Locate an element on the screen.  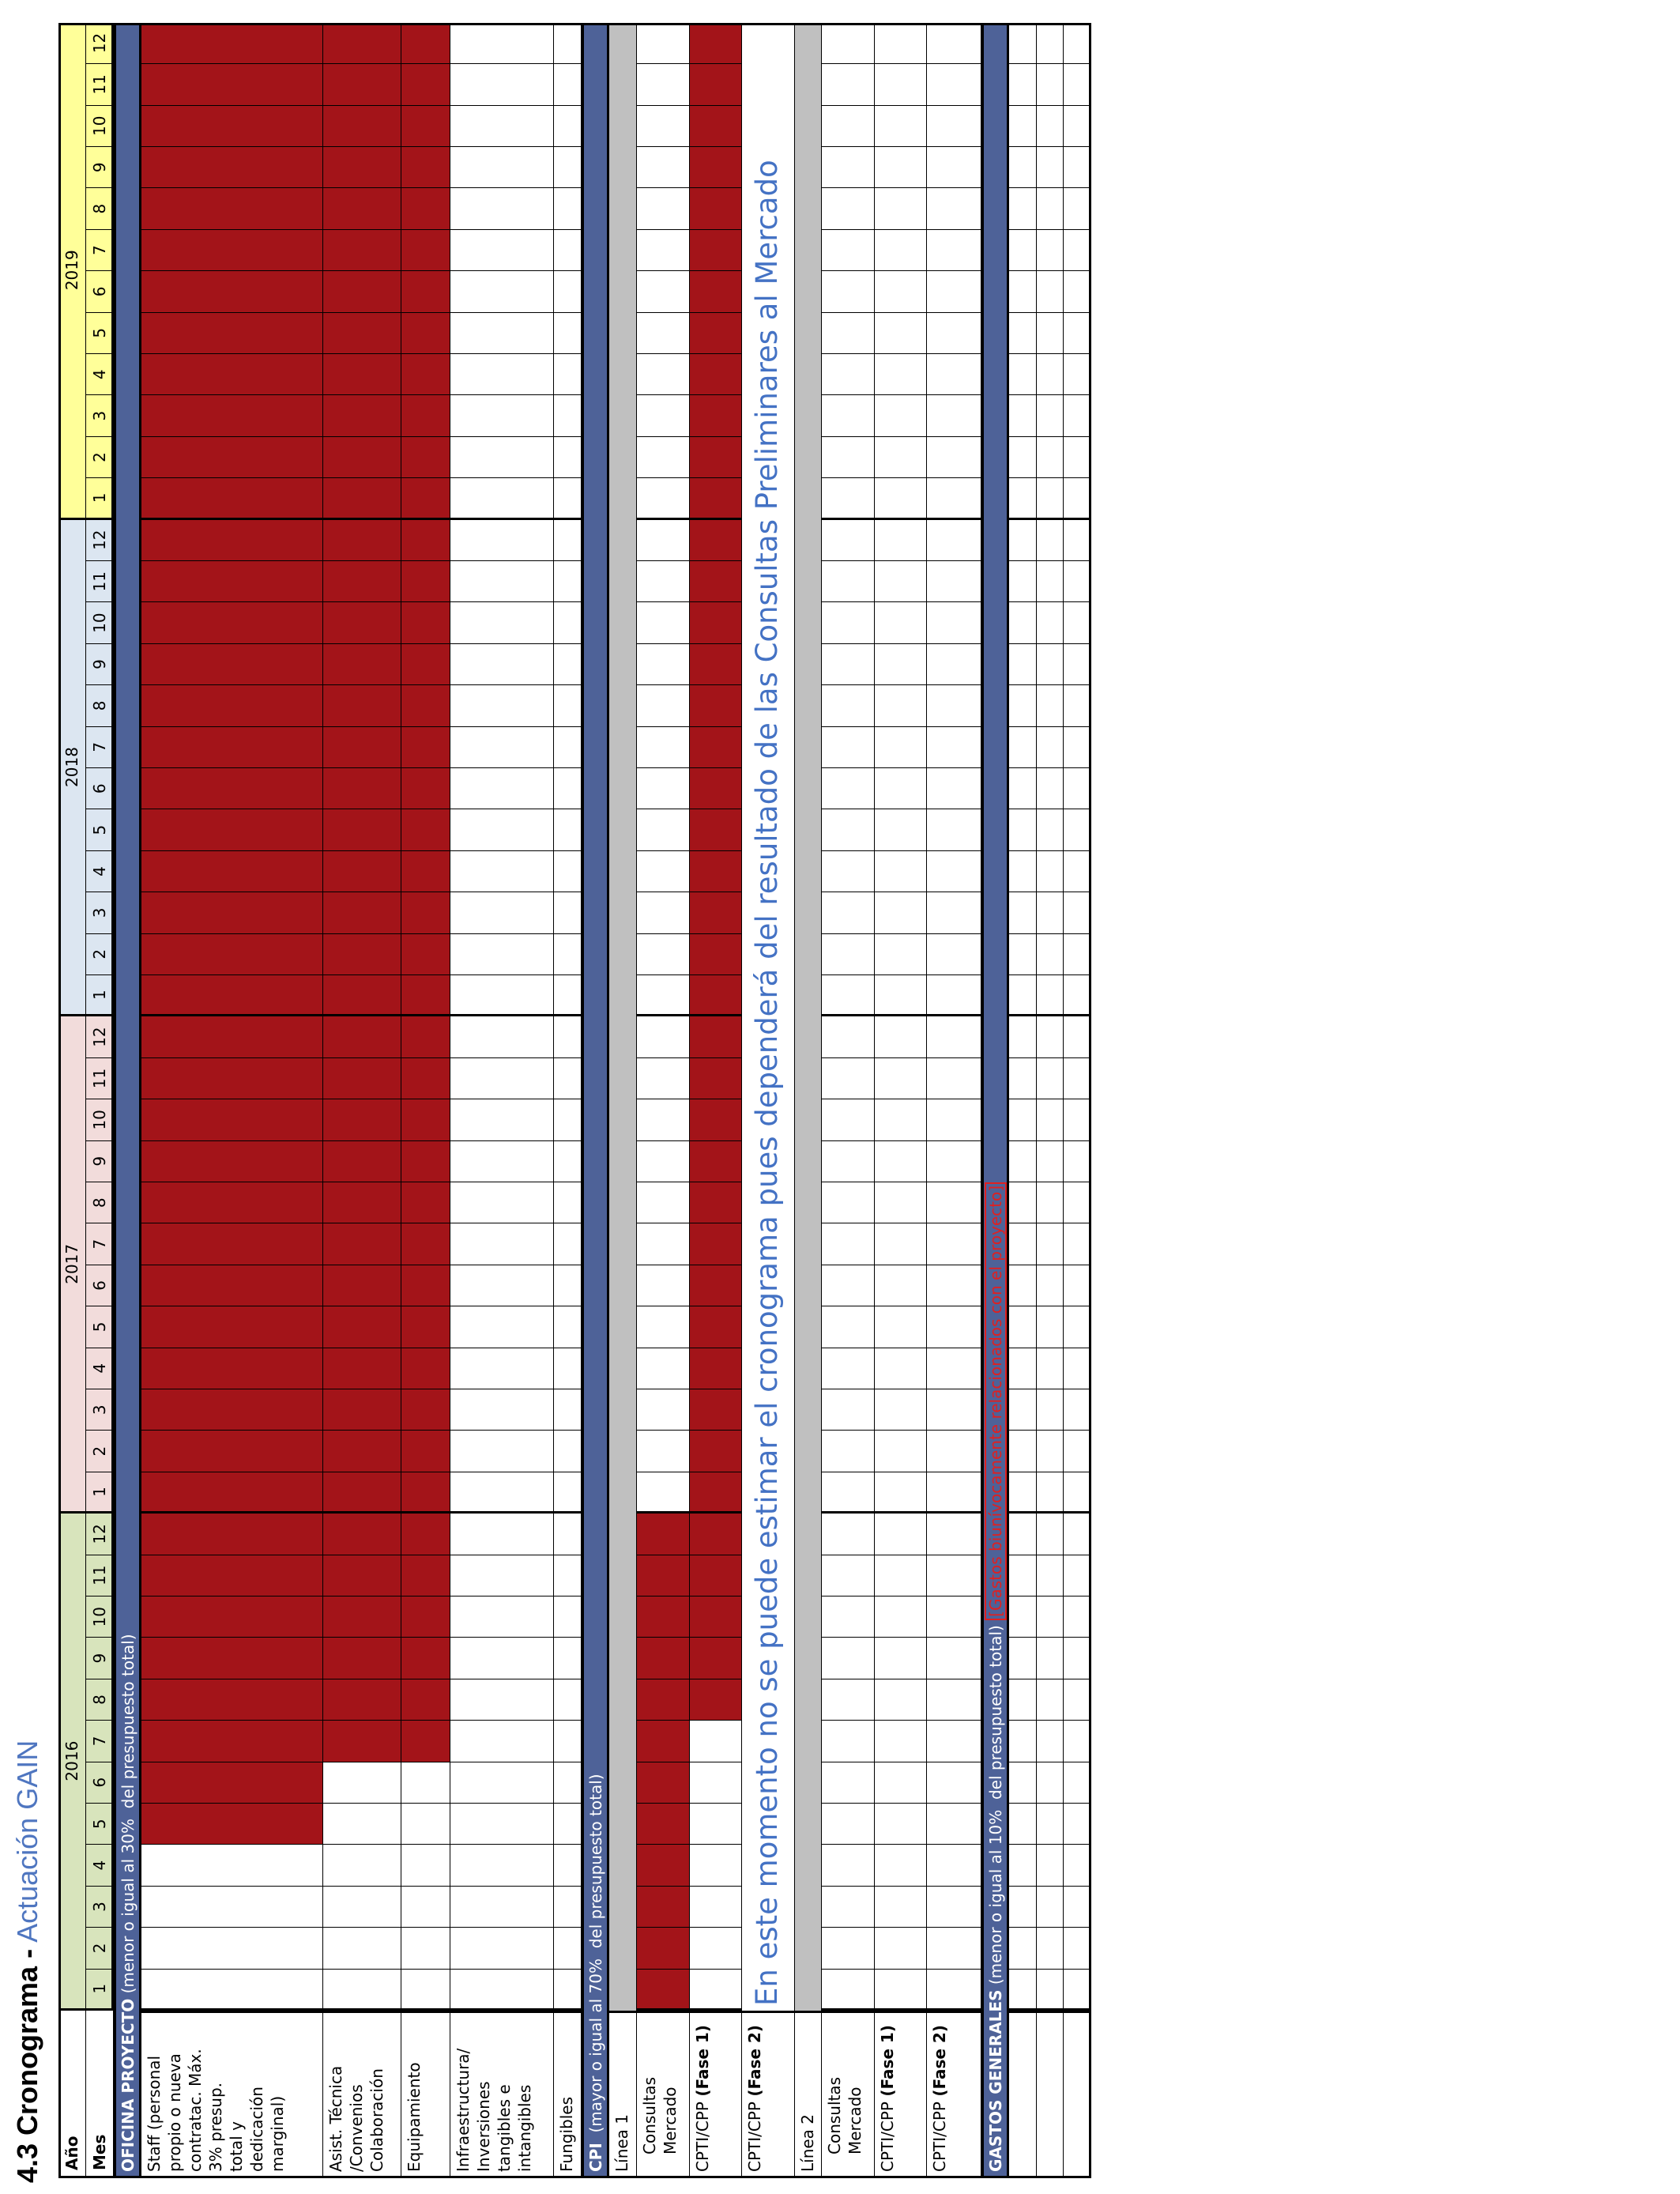
month: 9 is located at coordinates (99, 167).